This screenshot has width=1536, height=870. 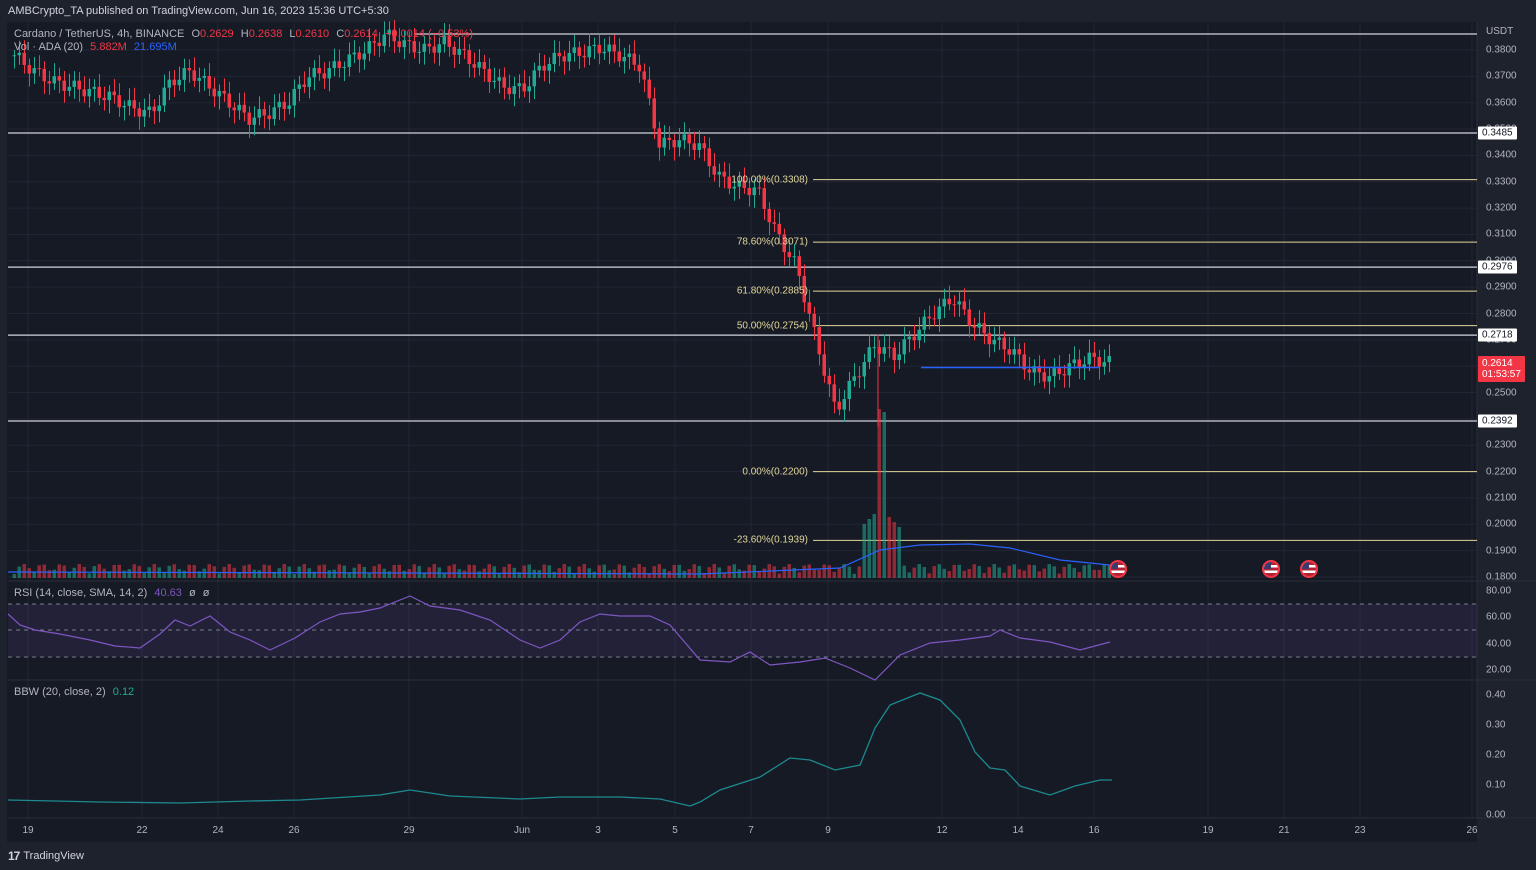 What do you see at coordinates (218, 830) in the screenshot?
I see `time-tick: 24` at bounding box center [218, 830].